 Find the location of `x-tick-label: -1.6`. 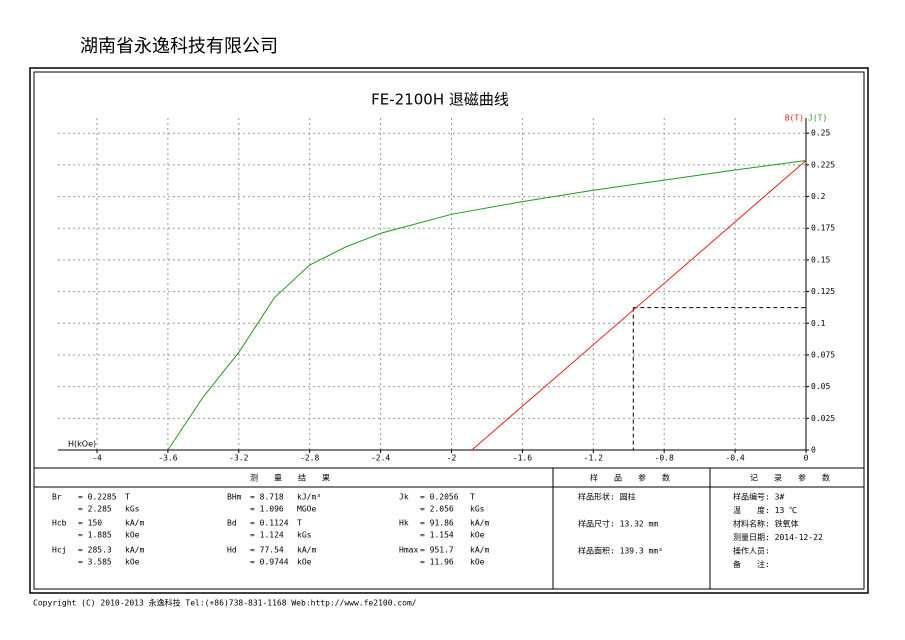

x-tick-label: -1.6 is located at coordinates (522, 458).